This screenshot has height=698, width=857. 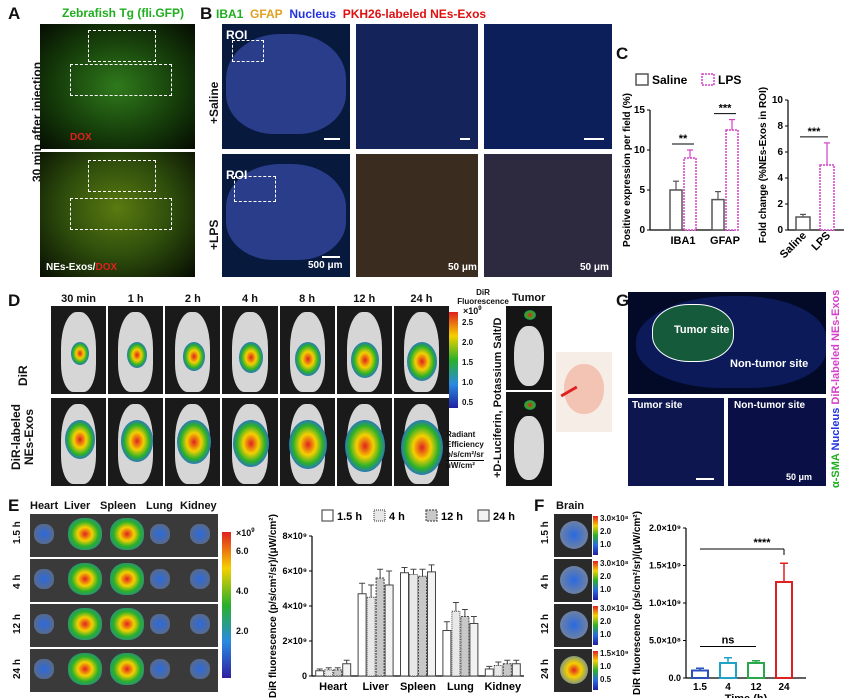 I want to click on legend-nucleus: Nucleus, so click(x=313, y=14).